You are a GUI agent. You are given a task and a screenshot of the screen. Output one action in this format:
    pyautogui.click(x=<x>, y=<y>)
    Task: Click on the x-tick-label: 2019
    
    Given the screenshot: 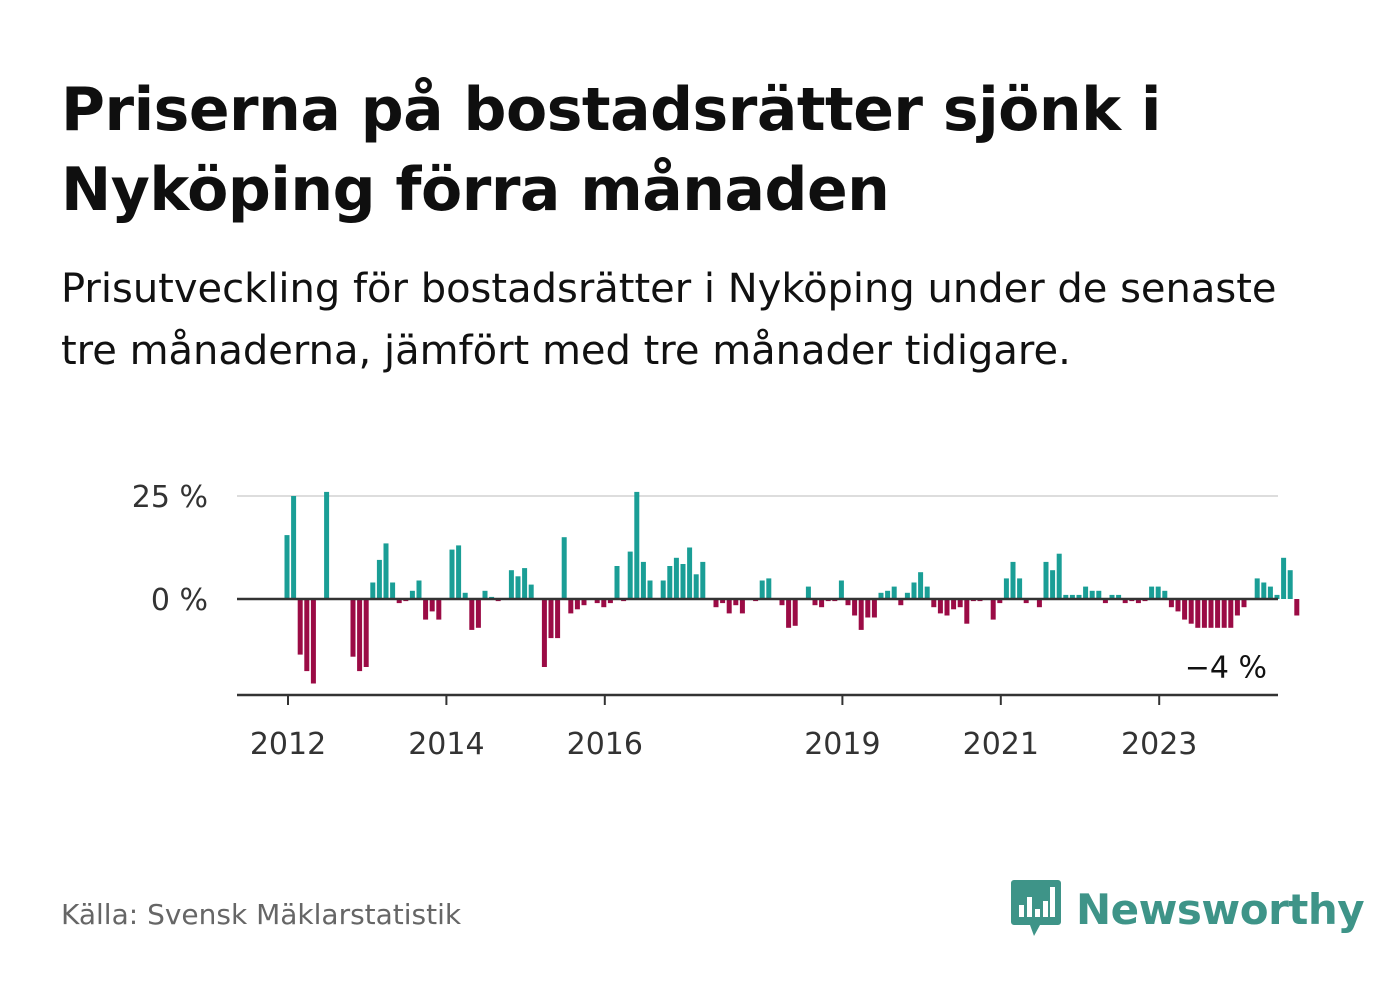 What is the action you would take?
    pyautogui.click(x=842, y=744)
    